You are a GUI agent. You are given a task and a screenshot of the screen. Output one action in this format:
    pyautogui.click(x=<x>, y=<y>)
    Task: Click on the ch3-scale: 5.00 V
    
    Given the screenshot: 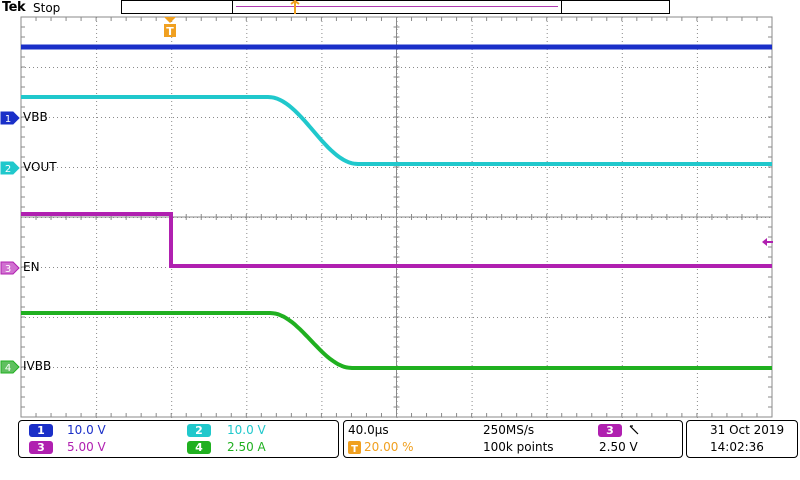 What is the action you would take?
    pyautogui.click(x=86, y=447)
    